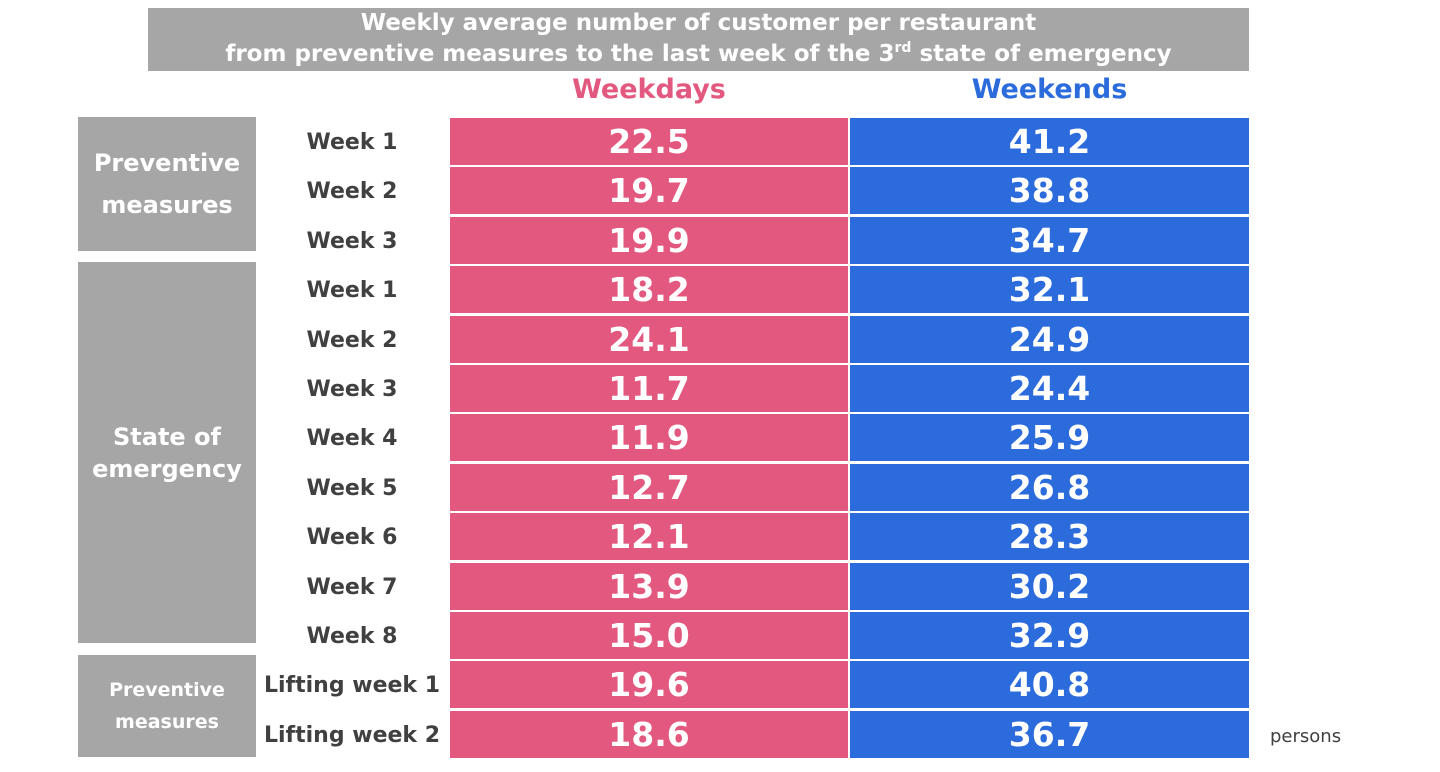  What do you see at coordinates (649, 487) in the screenshot?
I see `weekdays-value-cell: 12.7` at bounding box center [649, 487].